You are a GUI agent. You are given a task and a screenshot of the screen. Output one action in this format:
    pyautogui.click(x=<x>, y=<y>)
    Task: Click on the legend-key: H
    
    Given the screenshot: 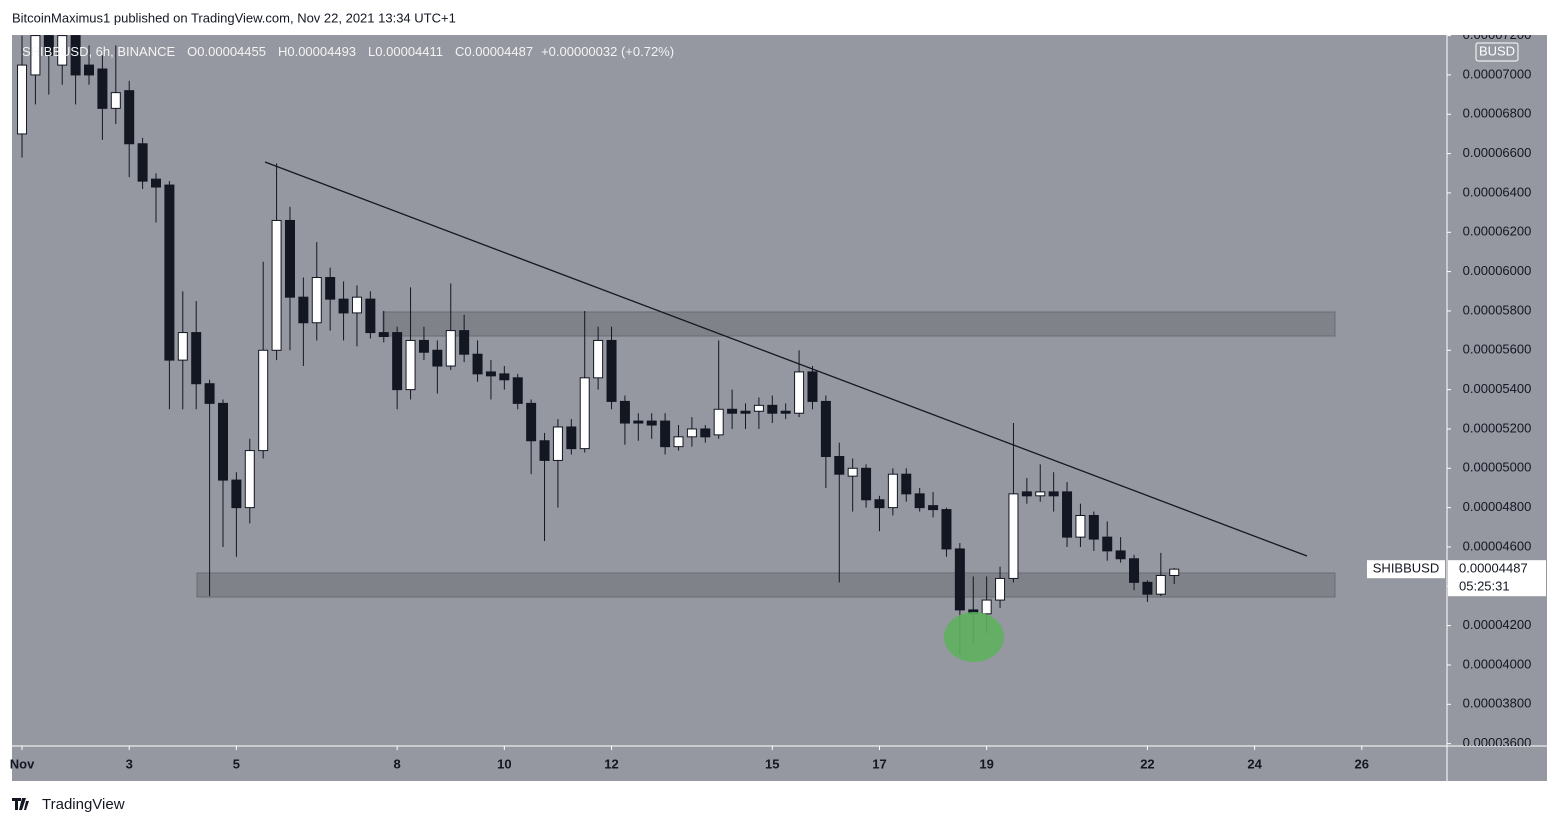 What is the action you would take?
    pyautogui.click(x=282, y=51)
    